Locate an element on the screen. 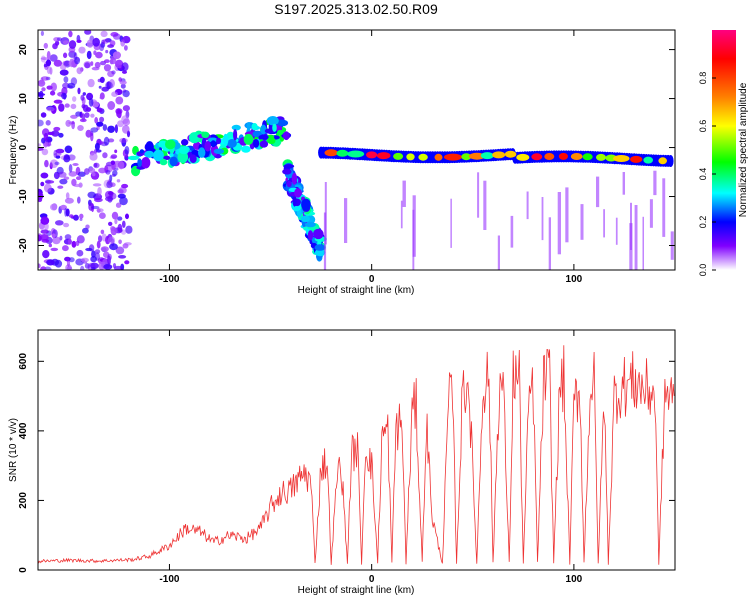  colorbar-gradient is located at coordinates (724, 150).